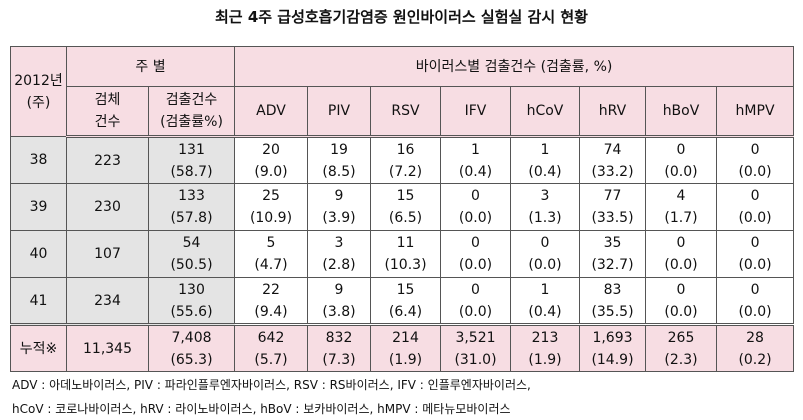 This screenshot has width=803, height=420. I want to click on rate: (1.7), so click(681, 218).